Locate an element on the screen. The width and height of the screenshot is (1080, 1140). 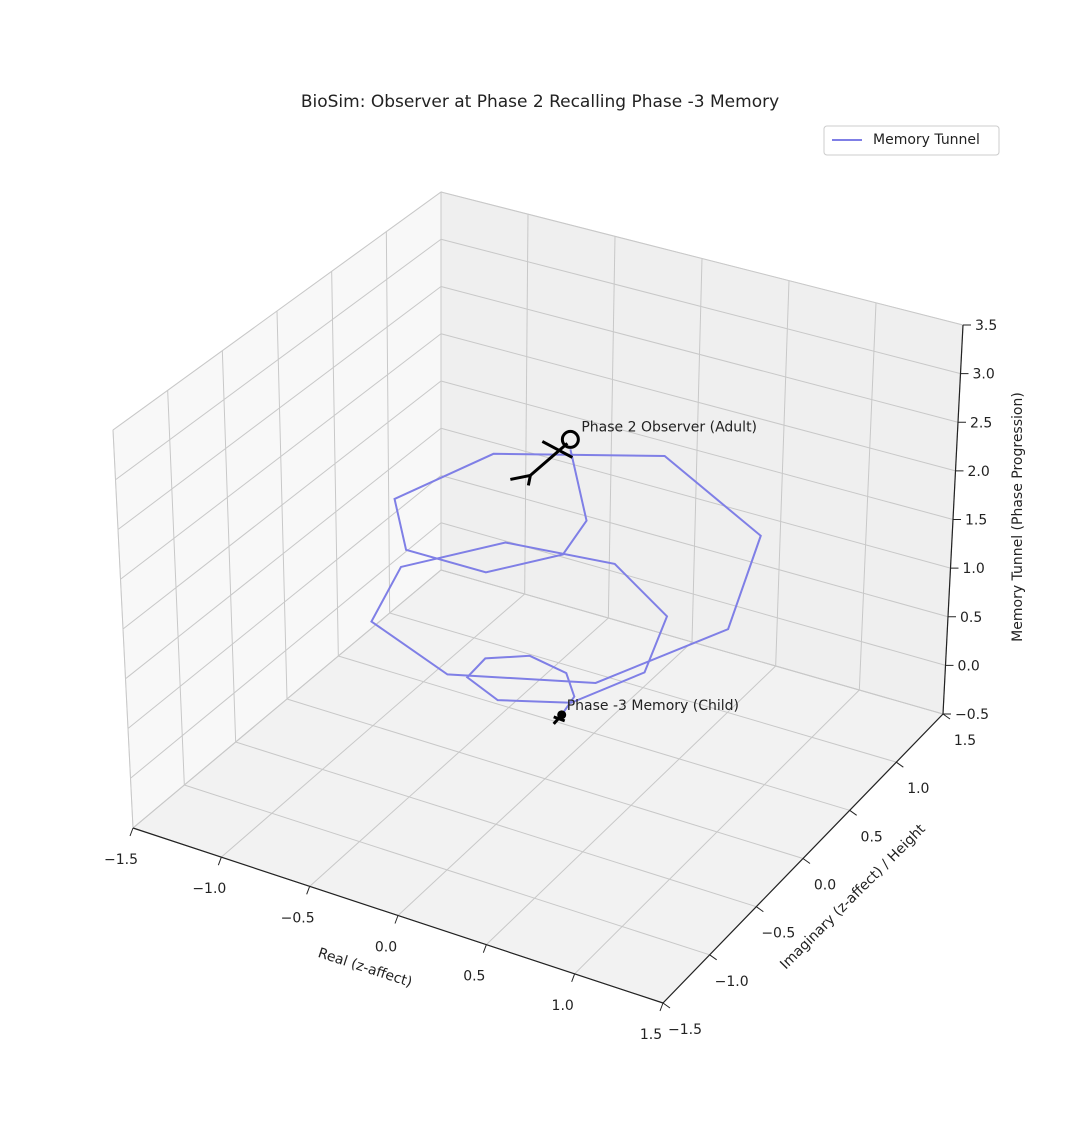
annotation: Phase -3 Memory (Child) is located at coordinates (653, 706).